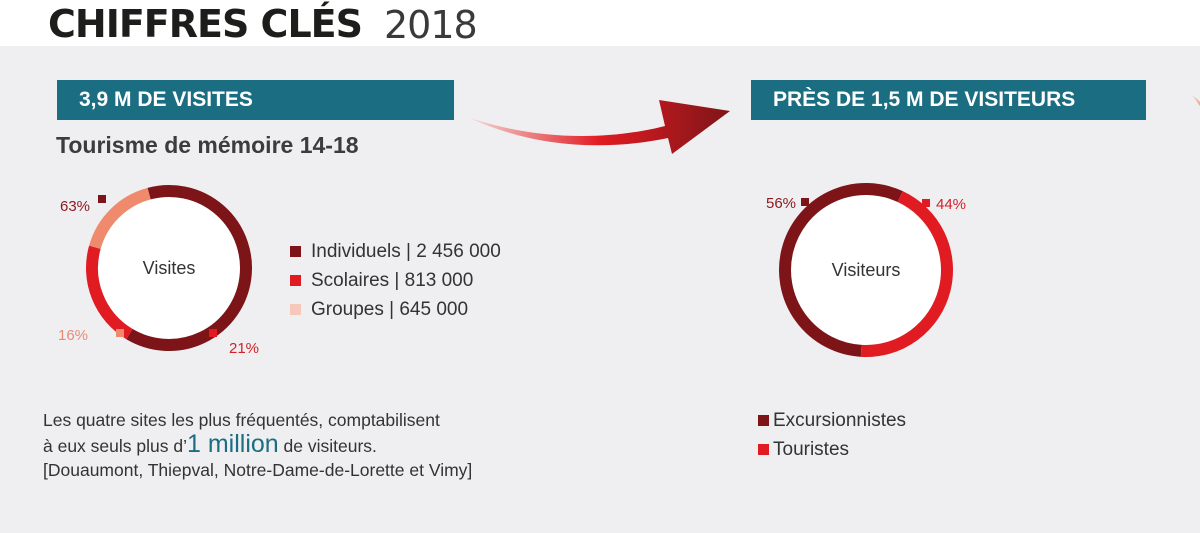 The image size is (1200, 533). What do you see at coordinates (805, 202) in the screenshot?
I see `slice-marker-excursionnistes` at bounding box center [805, 202].